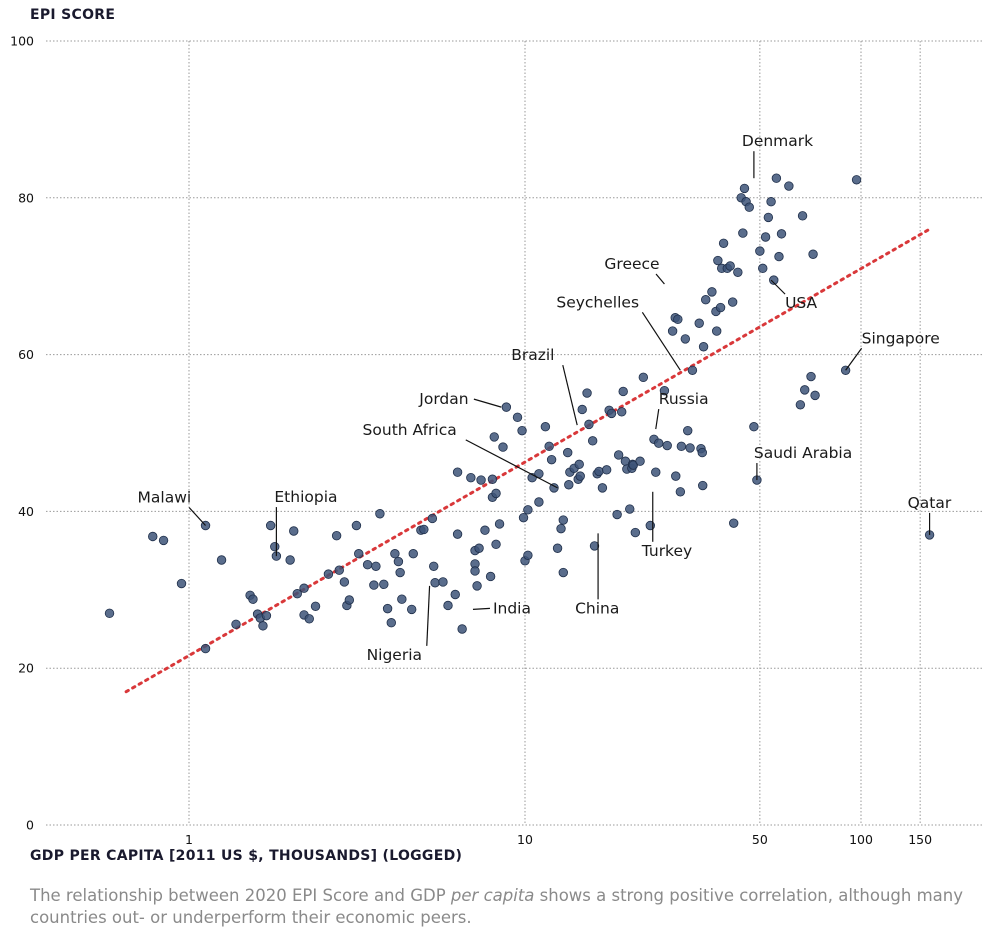  I want to click on country-label: Denmark, so click(777, 141).